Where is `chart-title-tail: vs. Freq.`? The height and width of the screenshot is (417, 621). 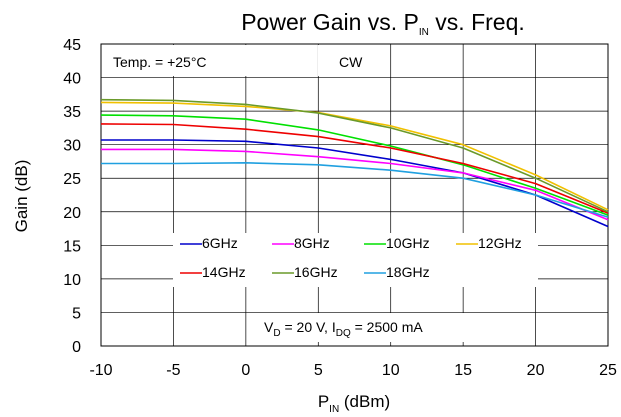
chart-title-tail: vs. Freq. is located at coordinates (477, 22).